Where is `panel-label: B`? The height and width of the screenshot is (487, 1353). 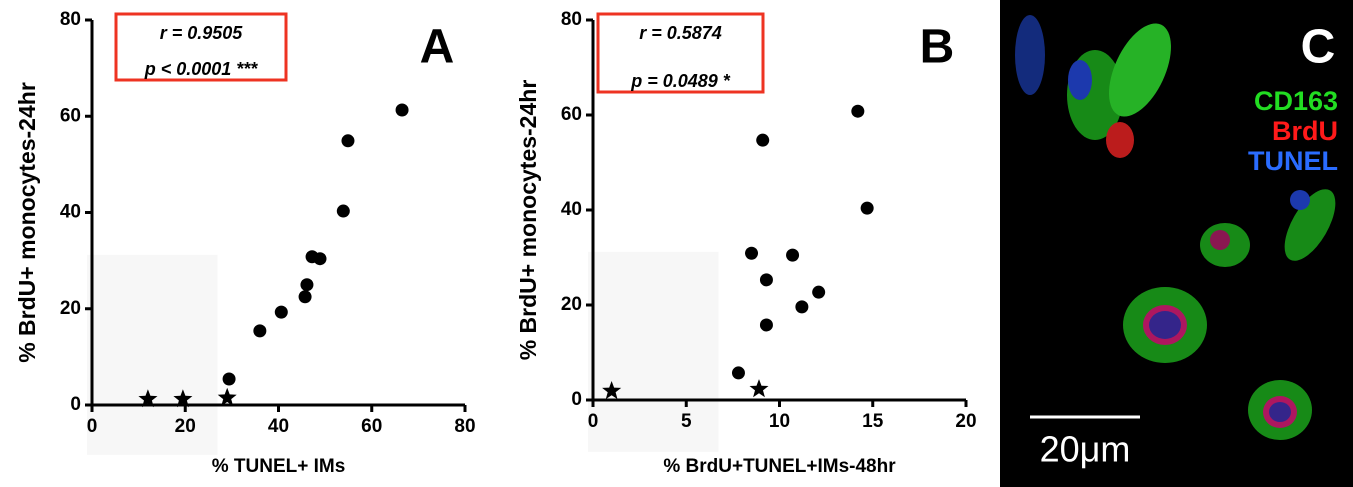
panel-label: B is located at coordinates (937, 47).